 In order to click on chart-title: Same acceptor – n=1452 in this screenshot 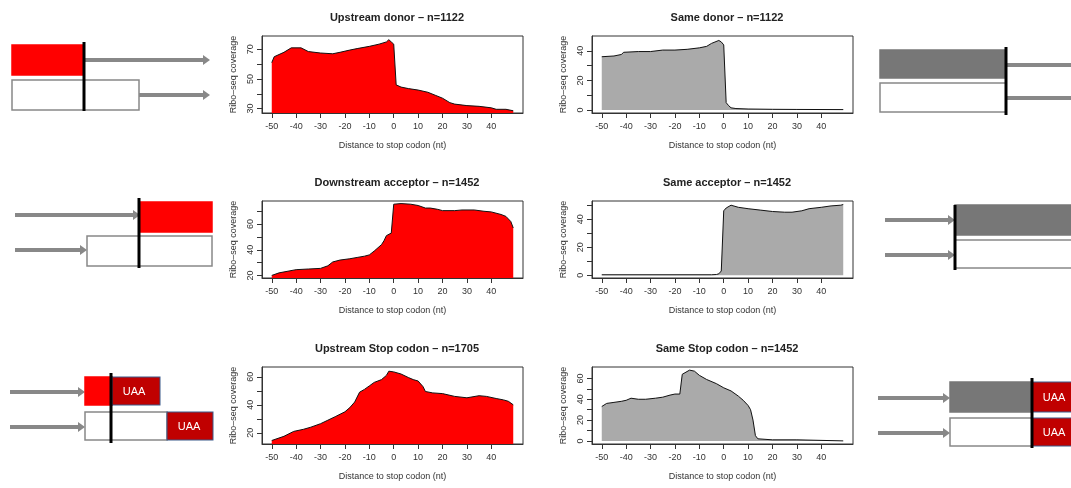, I will do `click(727, 181)`.